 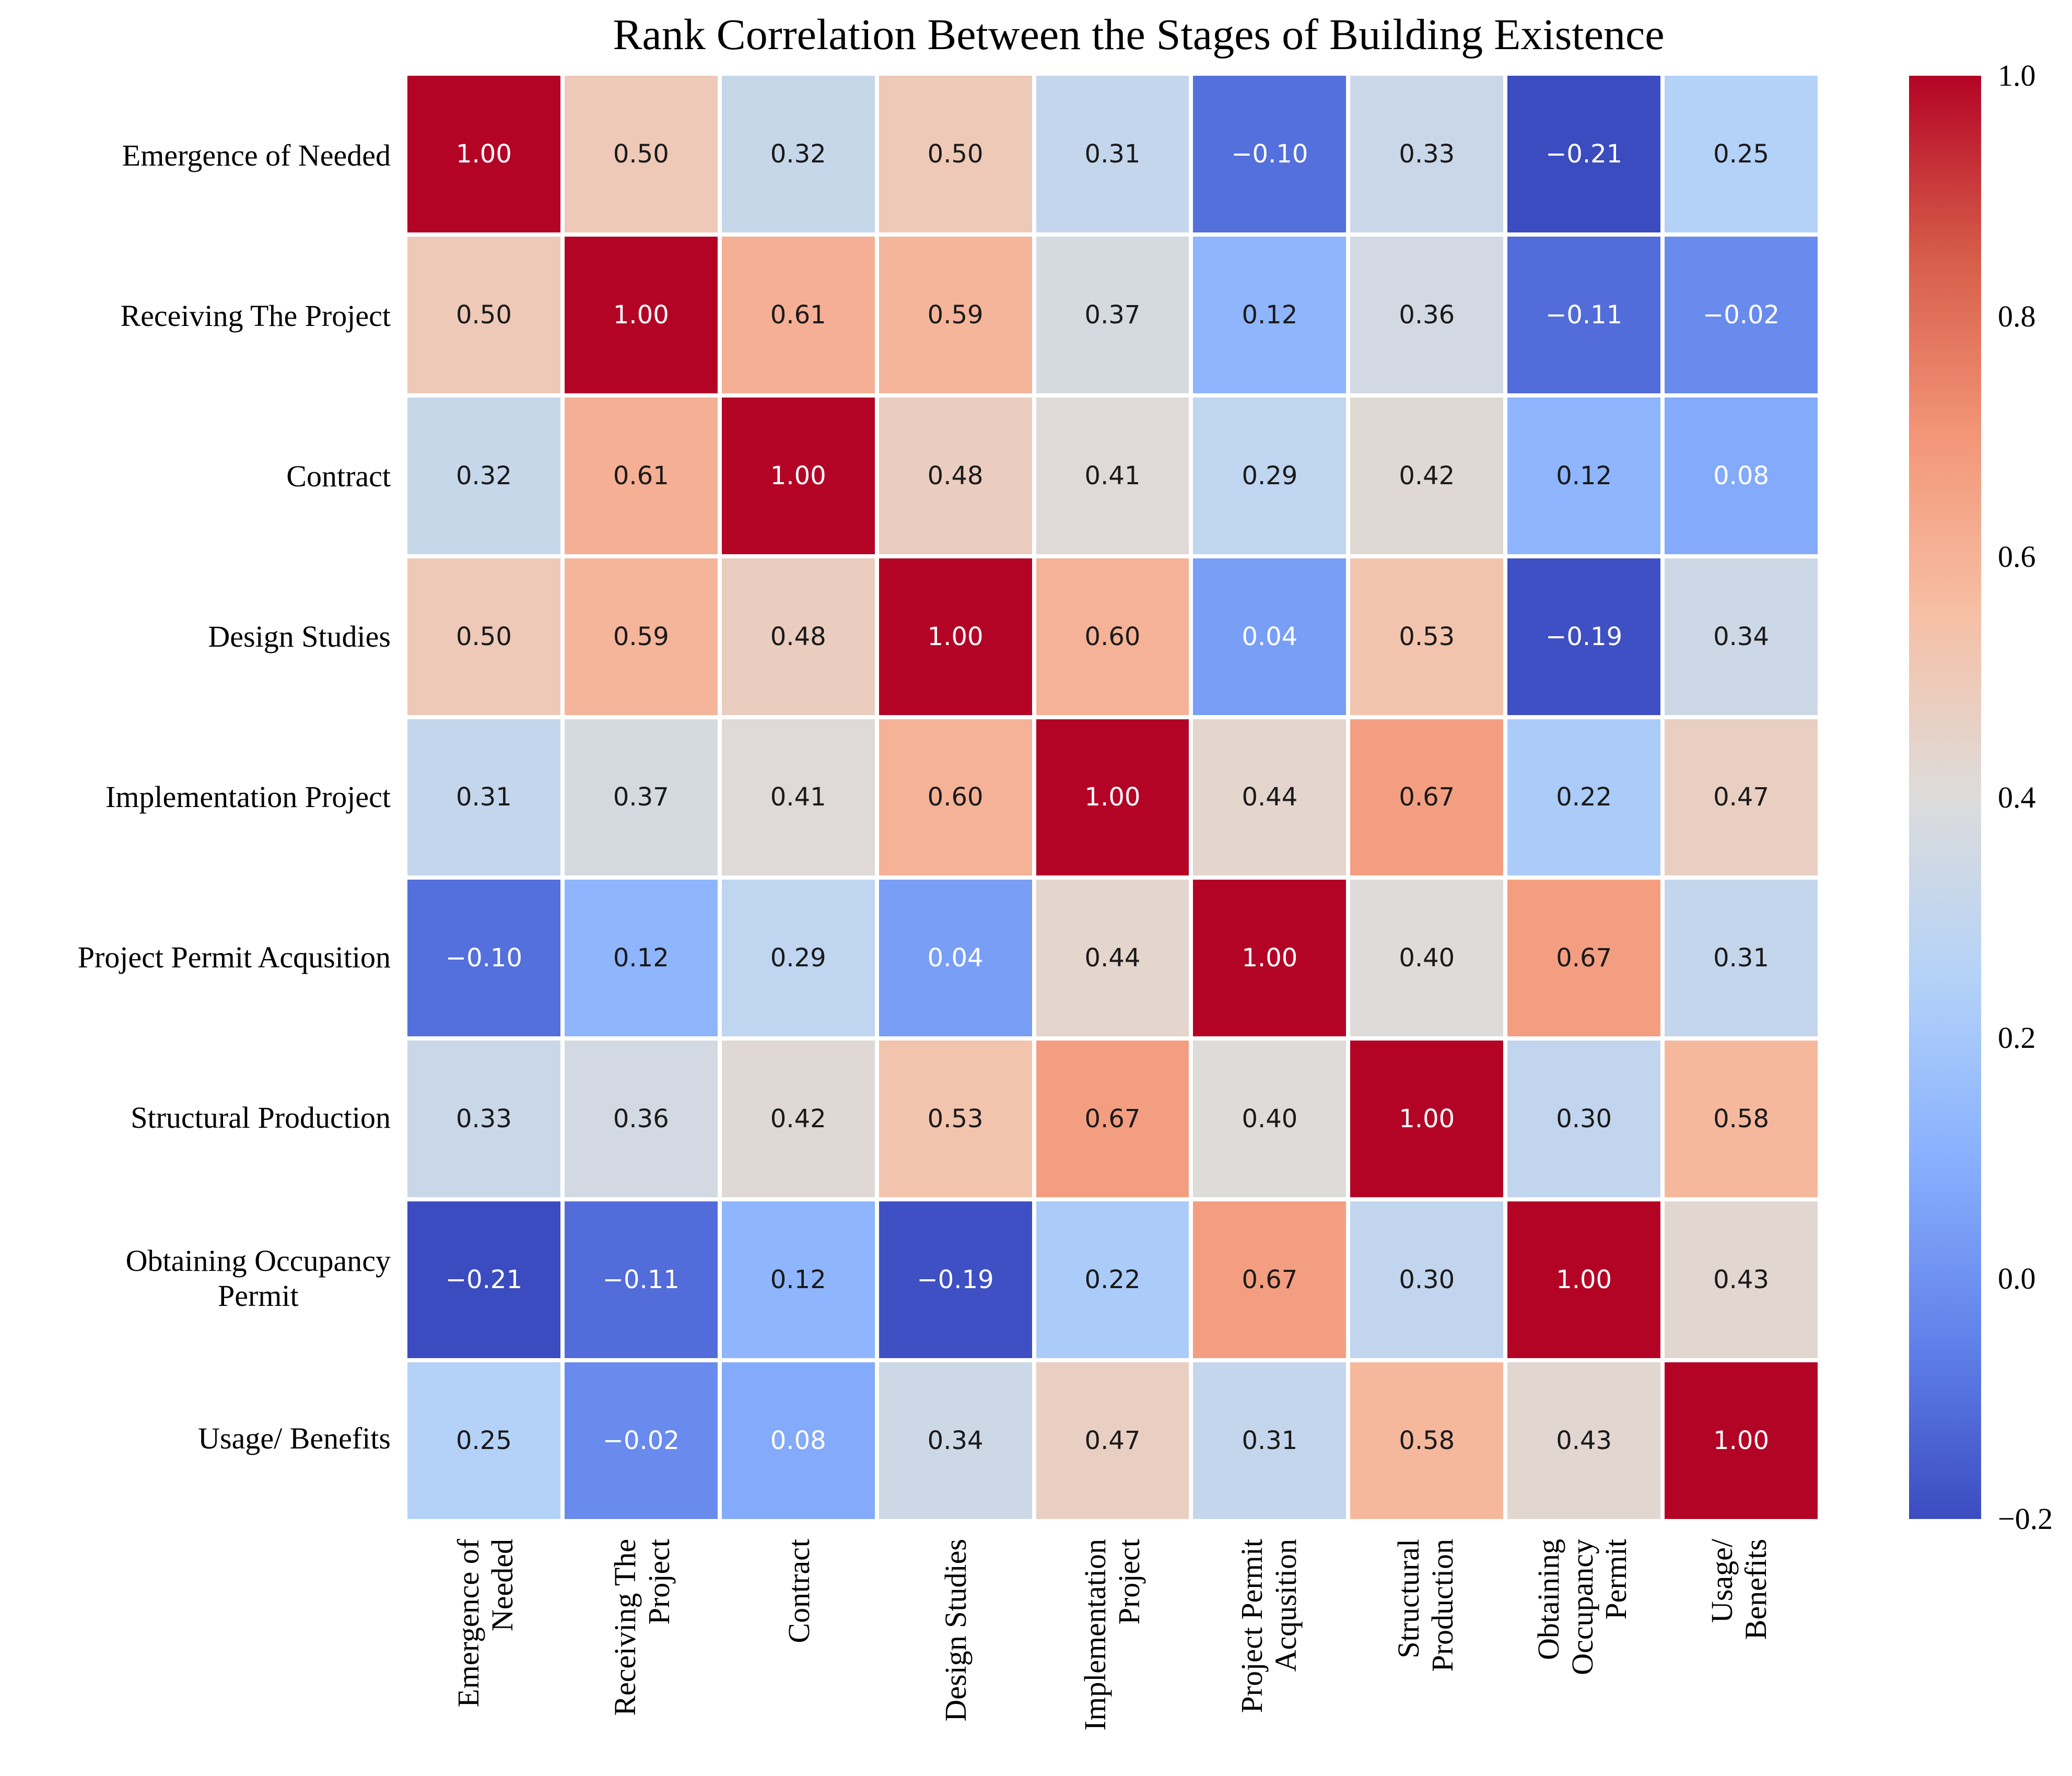 What do you see at coordinates (799, 1591) in the screenshot?
I see `column-label: Contract` at bounding box center [799, 1591].